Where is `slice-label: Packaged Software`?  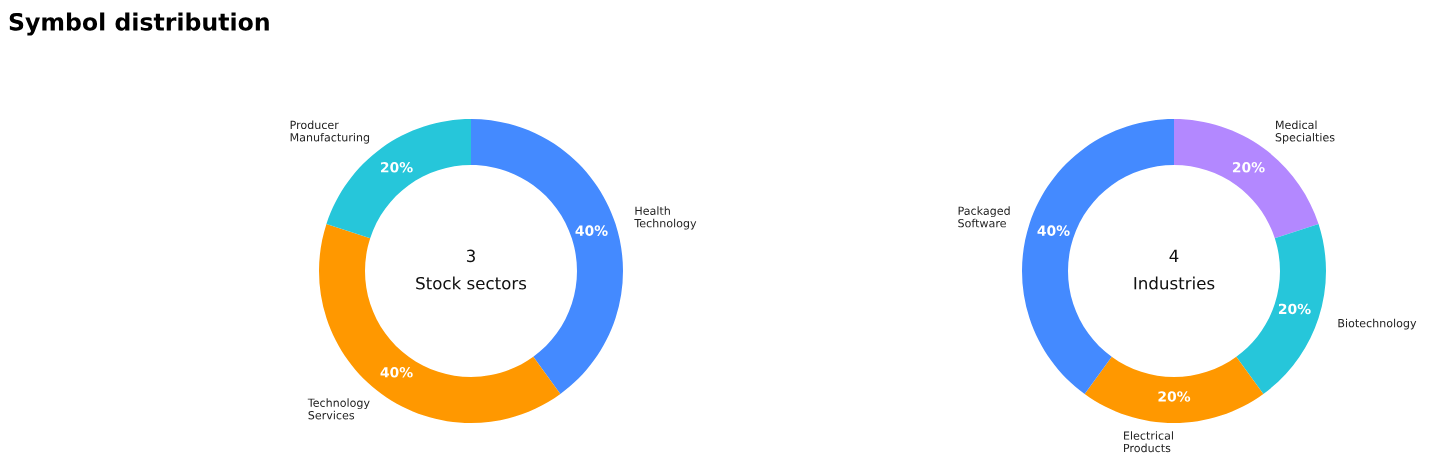 slice-label: Packaged Software is located at coordinates (984, 217).